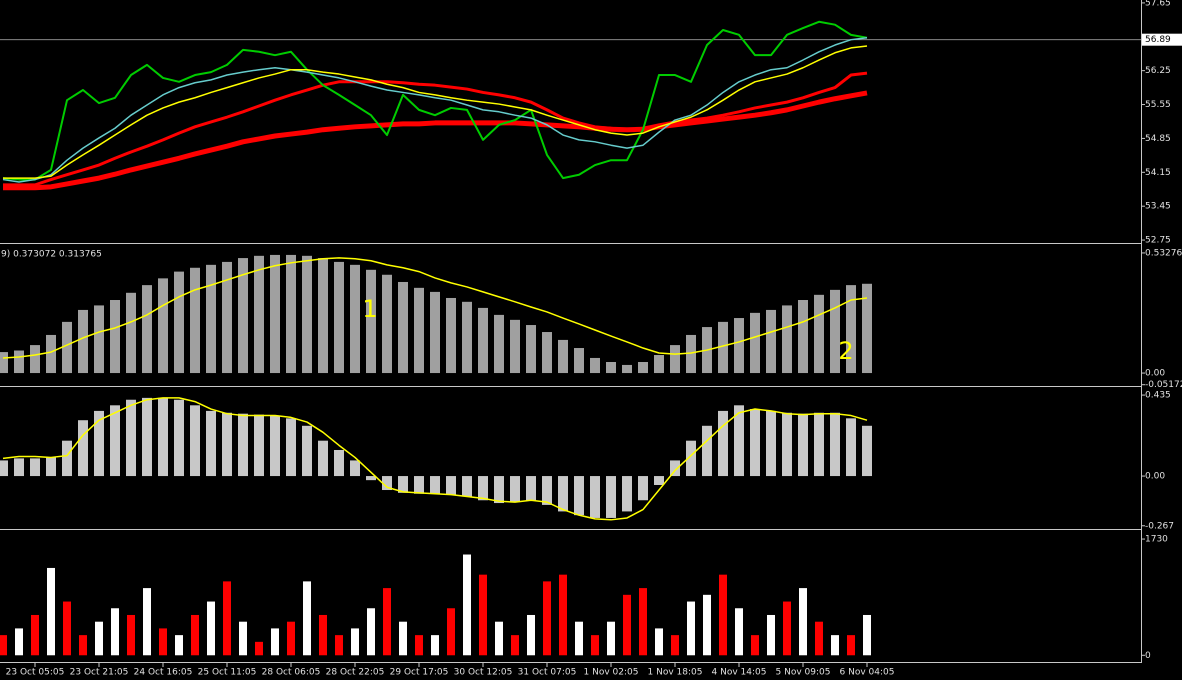  What do you see at coordinates (1158, 241) in the screenshot?
I see `y-tick-label: 52.75` at bounding box center [1158, 241].